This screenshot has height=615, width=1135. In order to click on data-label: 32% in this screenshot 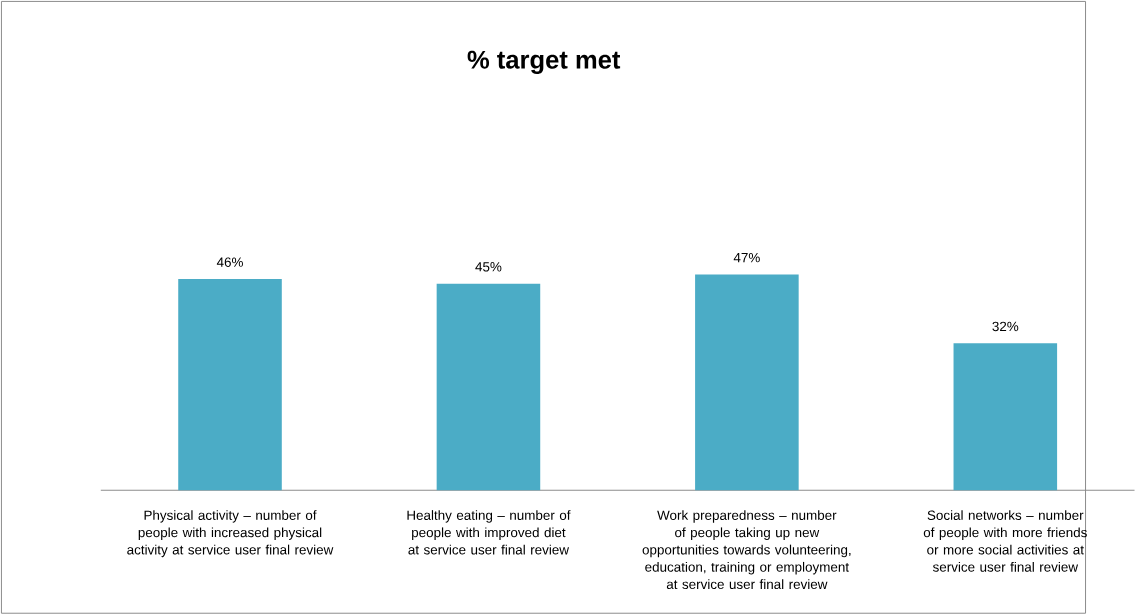, I will do `click(1005, 326)`.